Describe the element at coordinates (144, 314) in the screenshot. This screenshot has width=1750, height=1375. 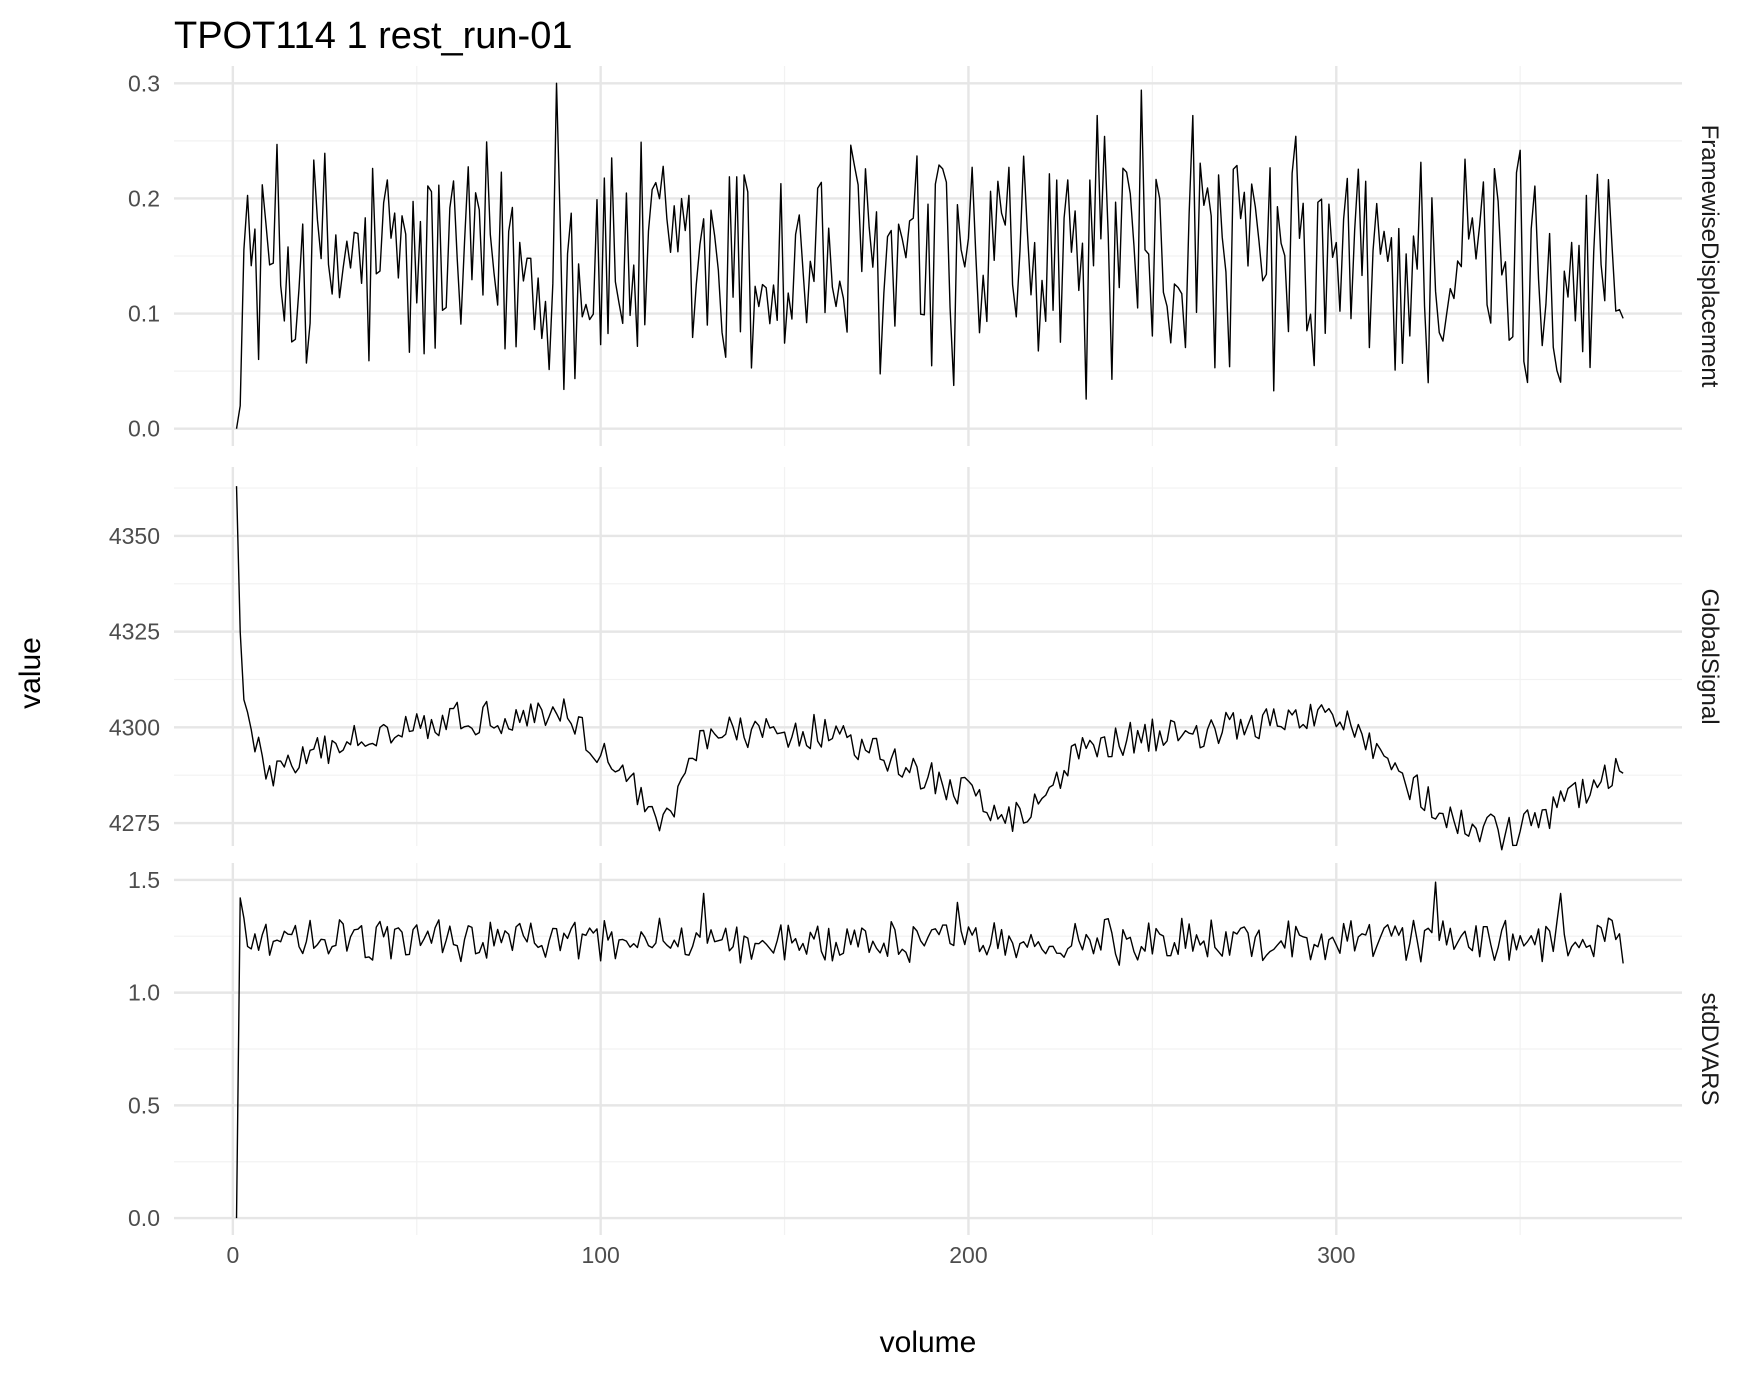
I see `y-tick-label: 0.1` at that location.